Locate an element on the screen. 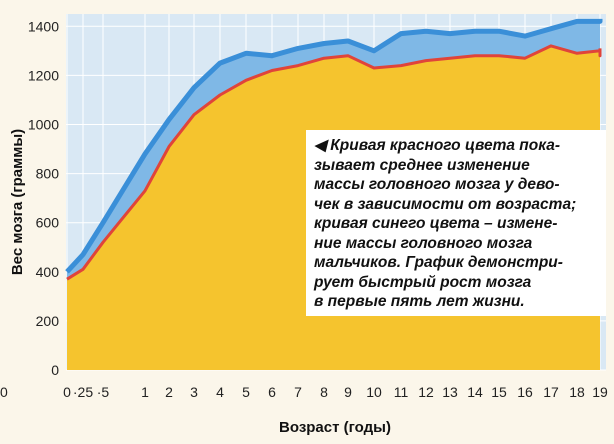  x-tick-label: ·25 is located at coordinates (83, 392).